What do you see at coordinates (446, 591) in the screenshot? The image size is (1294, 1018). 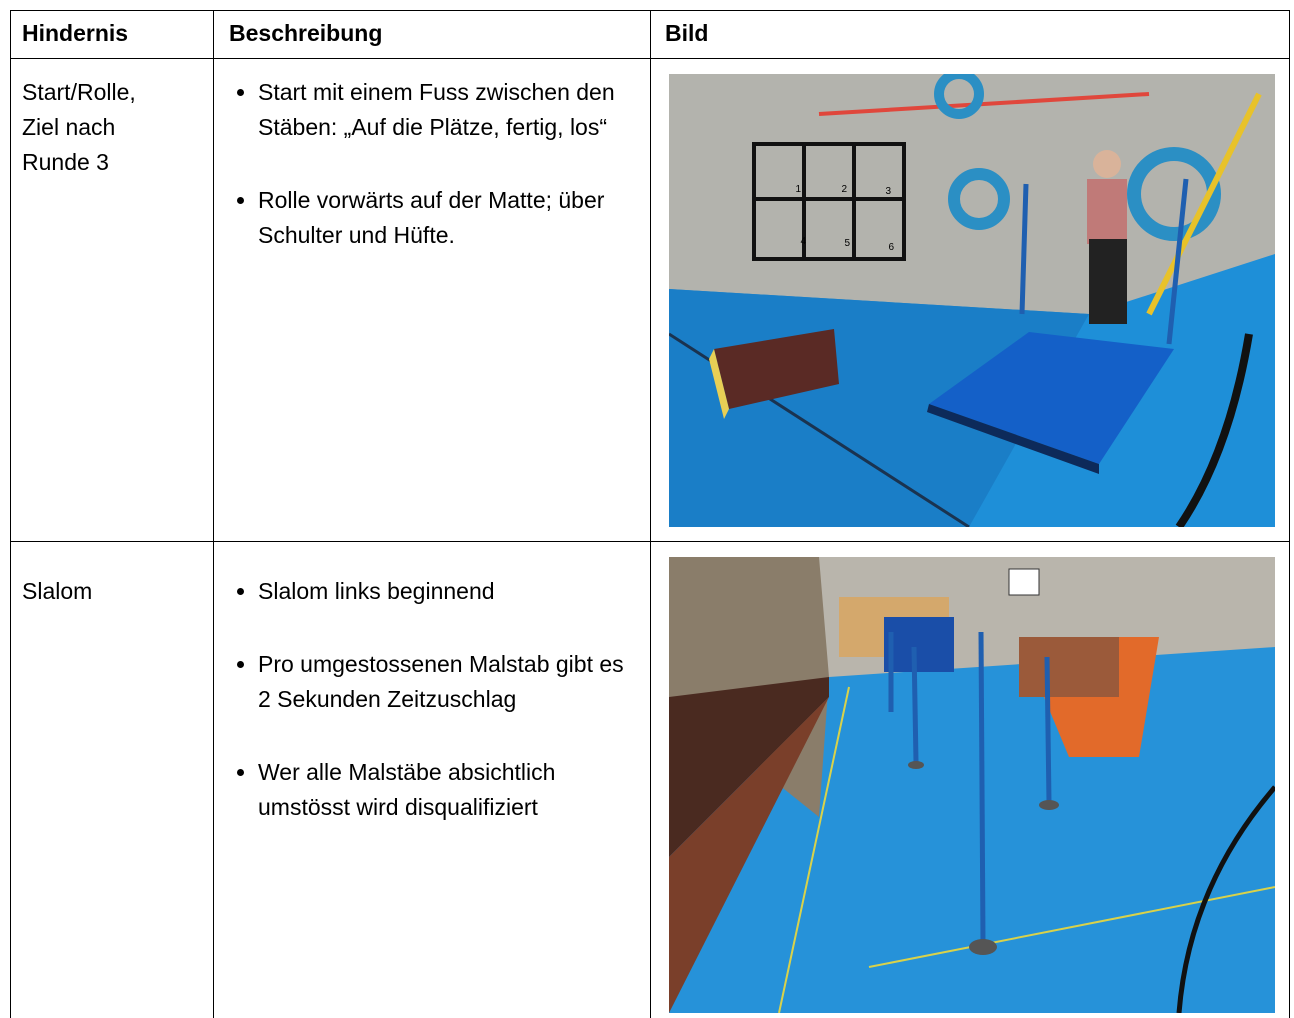 I see `bullet-item: Slalom links beginnend` at bounding box center [446, 591].